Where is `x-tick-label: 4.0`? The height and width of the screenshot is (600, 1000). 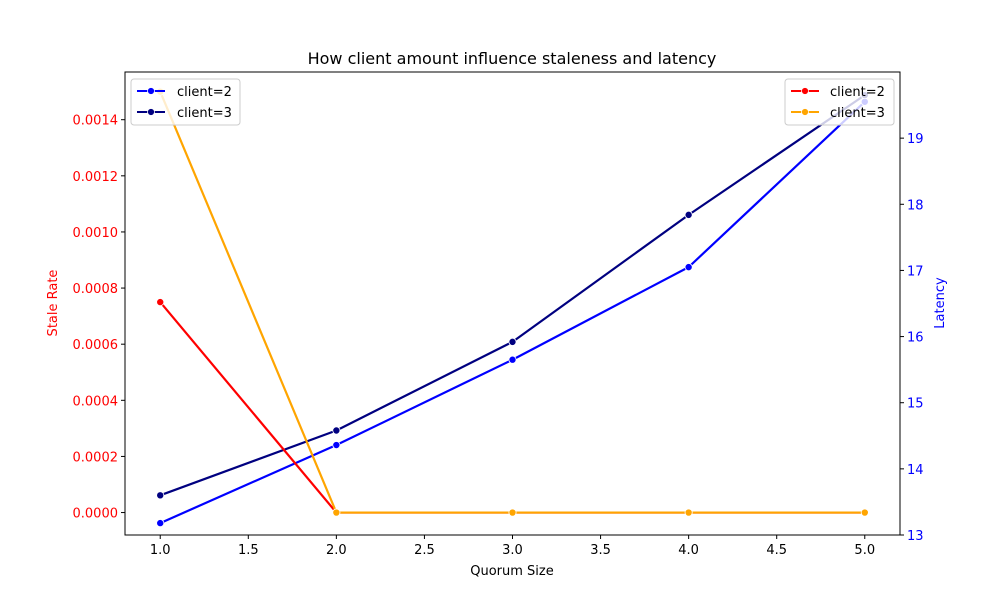
x-tick-label: 4.0 is located at coordinates (688, 550).